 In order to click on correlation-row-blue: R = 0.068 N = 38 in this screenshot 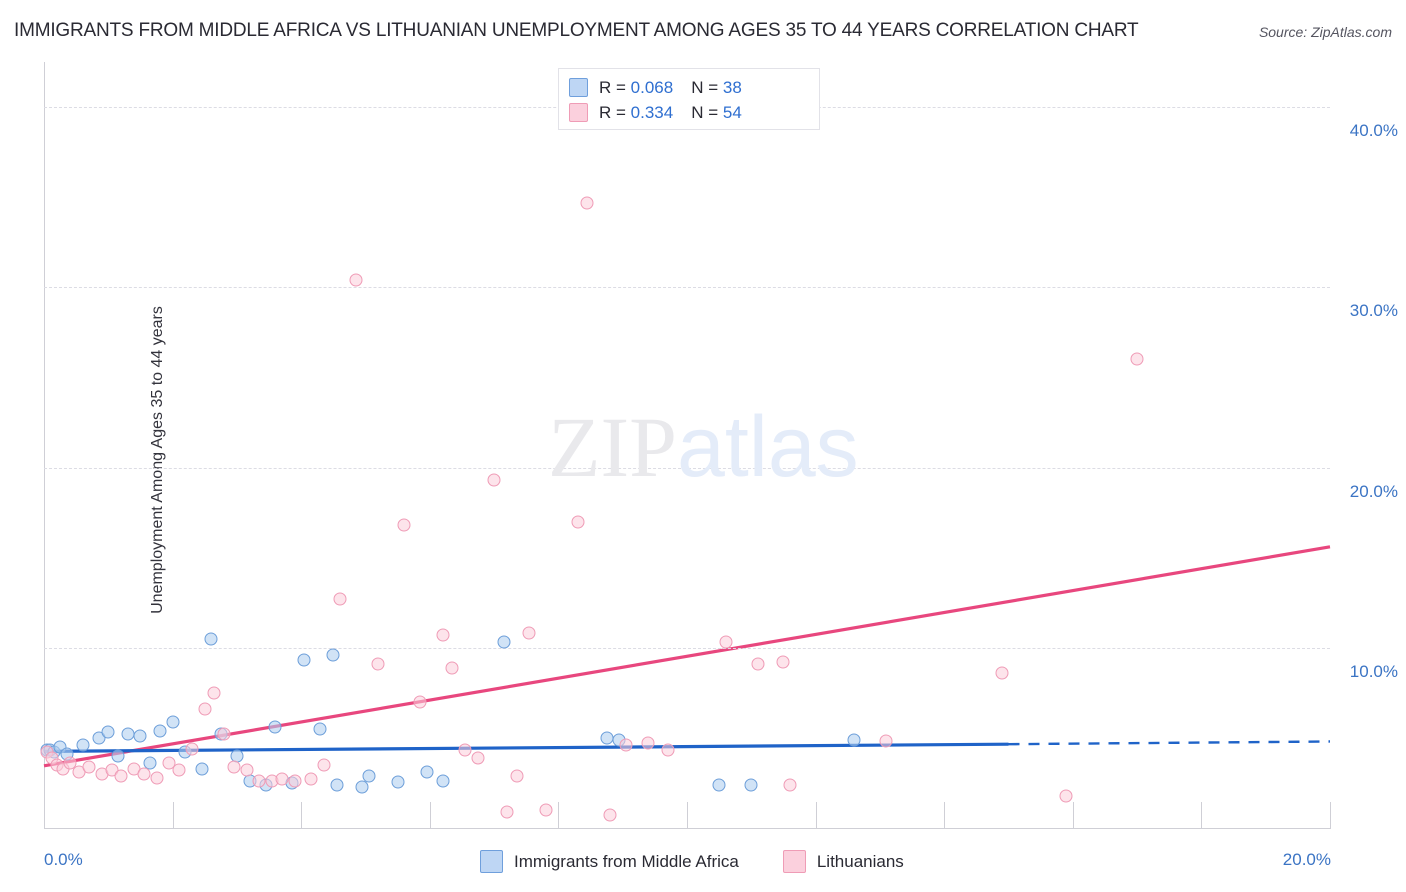, I will do `click(689, 87)`.